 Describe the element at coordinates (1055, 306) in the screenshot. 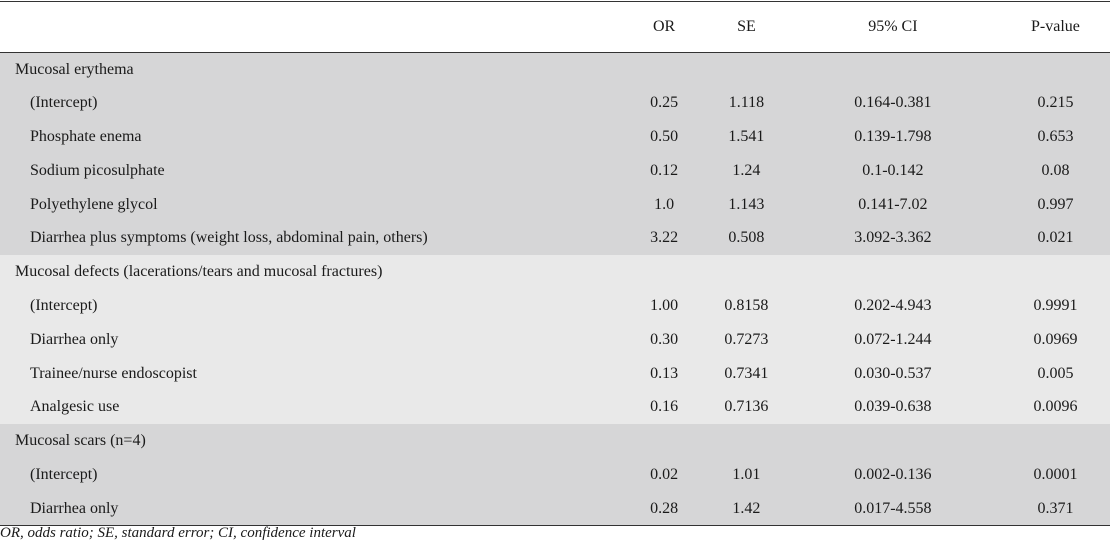

I see `p-value-cell: 0.9991` at that location.